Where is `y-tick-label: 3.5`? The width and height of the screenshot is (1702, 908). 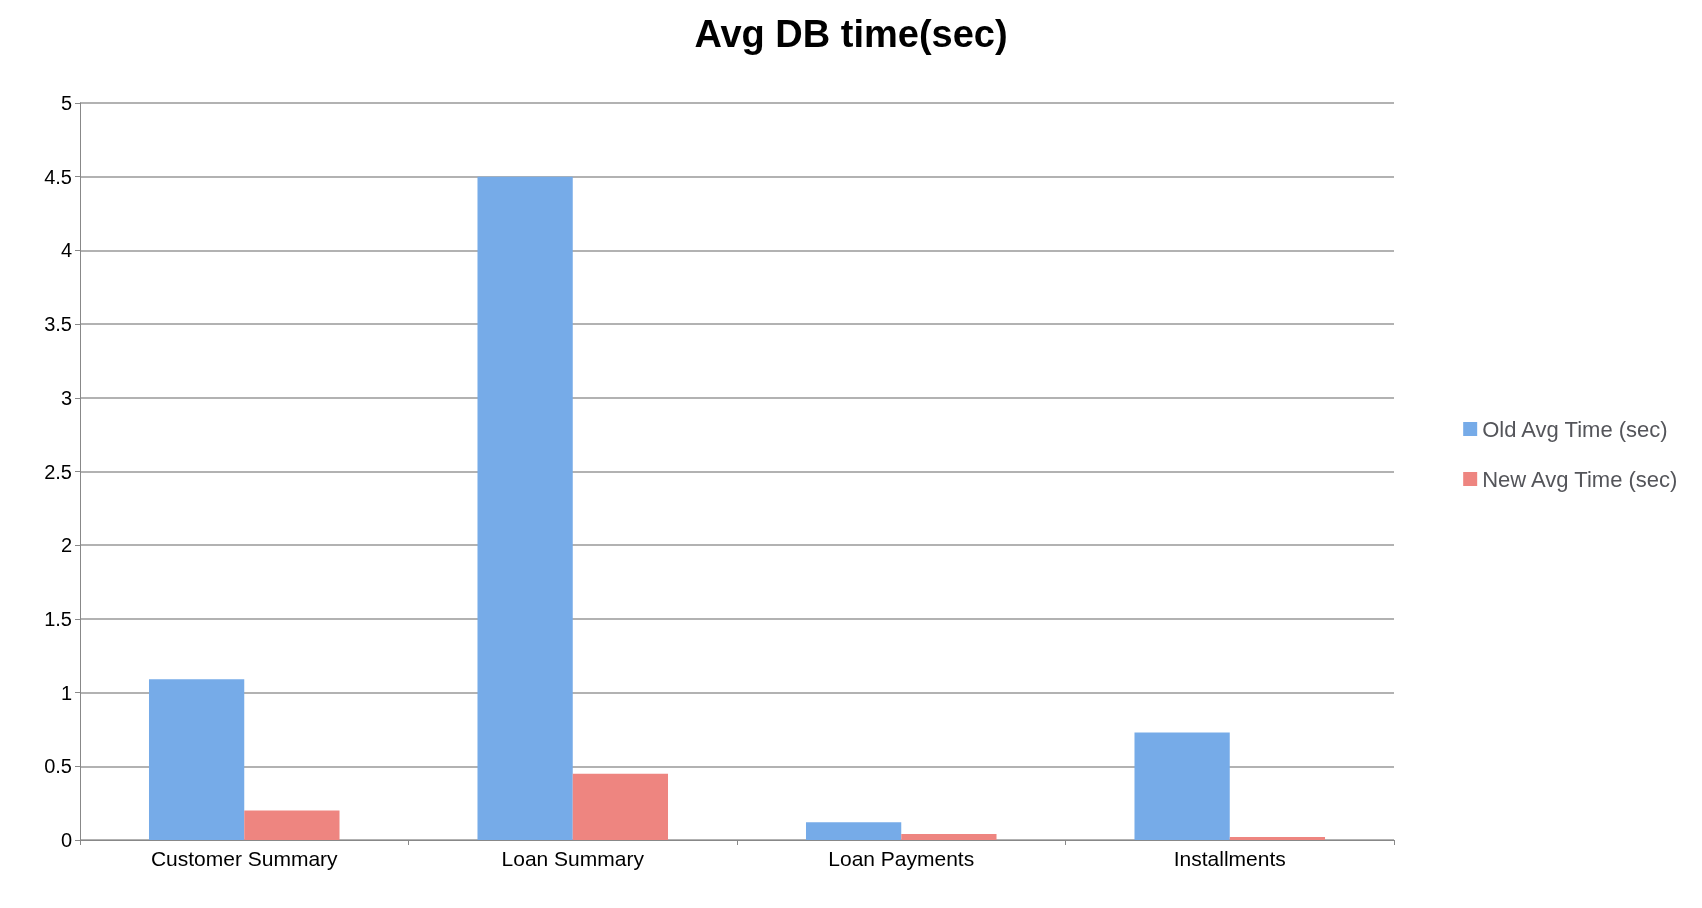
y-tick-label: 3.5 is located at coordinates (58, 324).